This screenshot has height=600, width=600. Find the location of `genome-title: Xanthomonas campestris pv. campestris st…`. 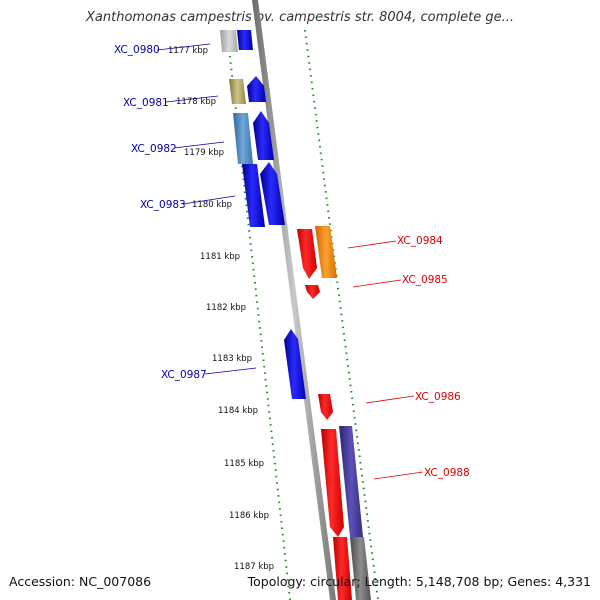

genome-title: Xanthomonas campestris pv. campestris st… is located at coordinates (300, 17).